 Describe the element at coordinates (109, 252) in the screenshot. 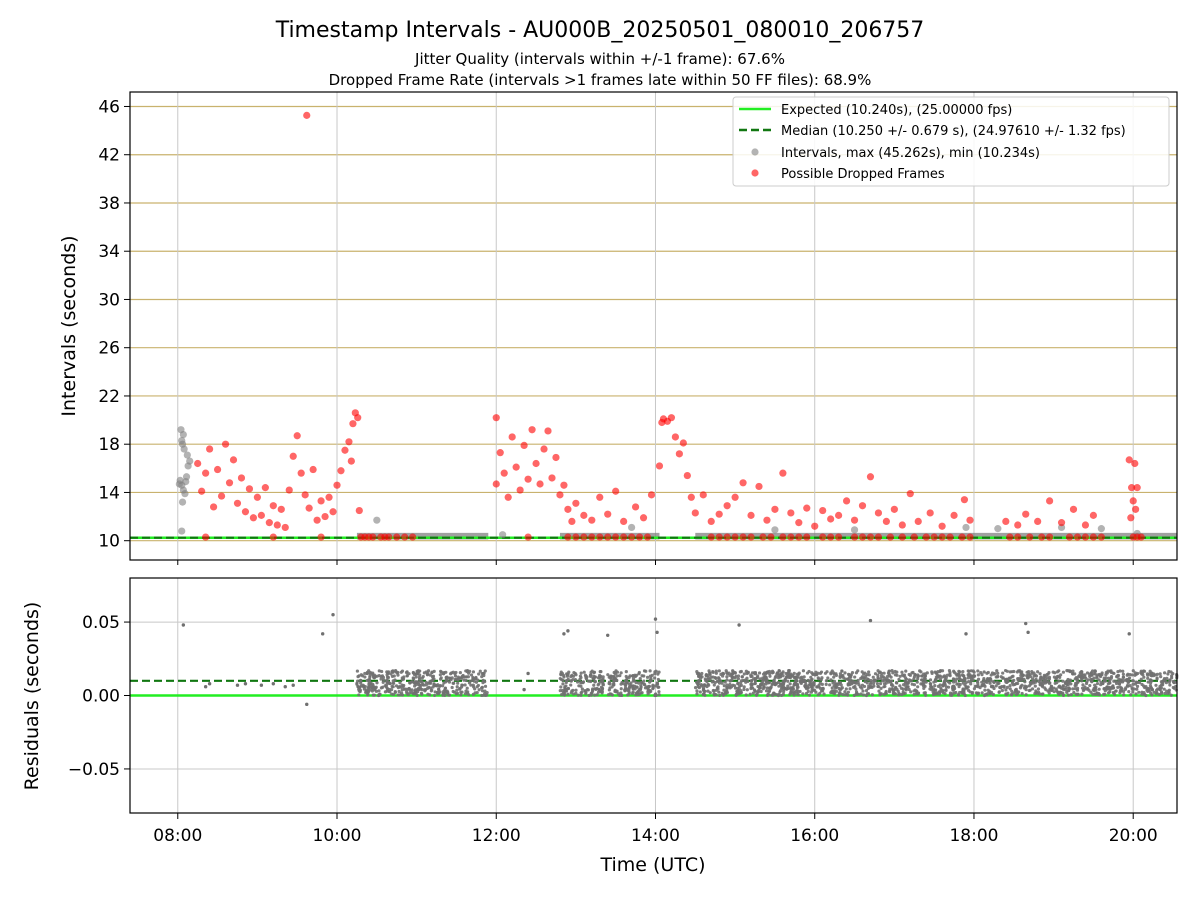

I see `y-tick-label: 34` at that location.